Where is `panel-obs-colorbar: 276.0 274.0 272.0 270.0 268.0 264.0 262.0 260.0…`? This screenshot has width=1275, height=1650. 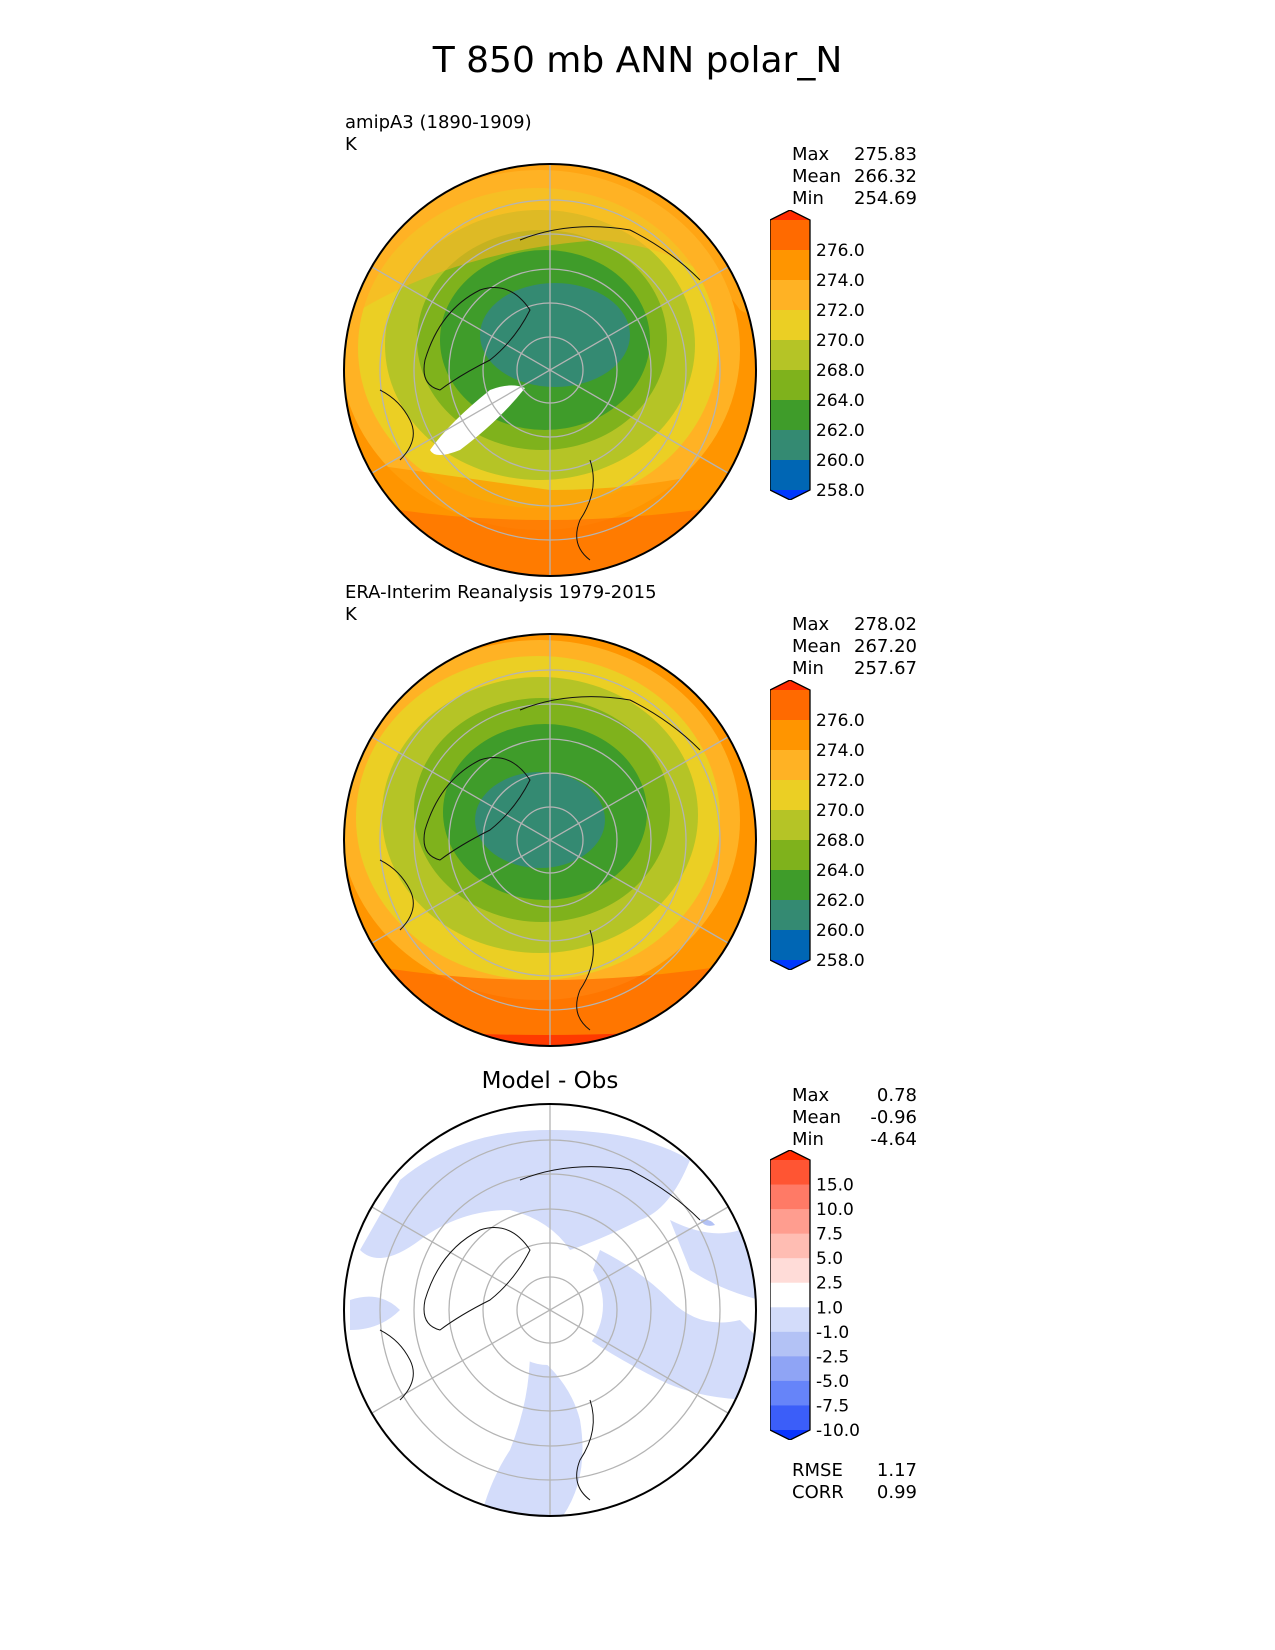
panel-obs-colorbar: 276.0 274.0 272.0 270.0 268.0 264.0 262.0 260.0… is located at coordinates (817, 825).